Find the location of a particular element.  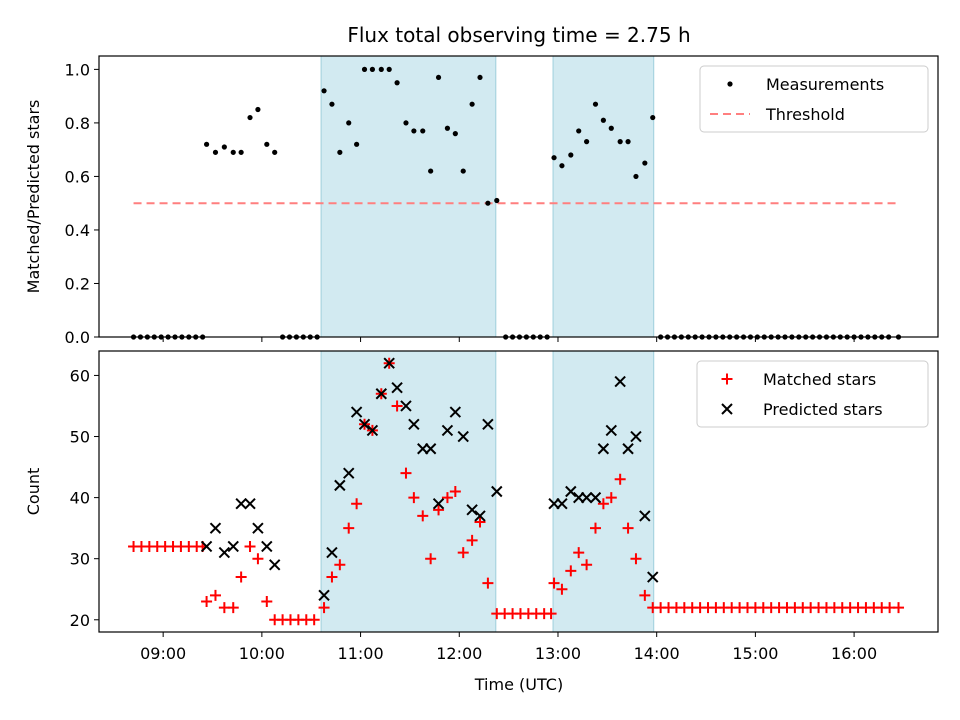

y-tick-label: 0.2 is located at coordinates (77, 283).